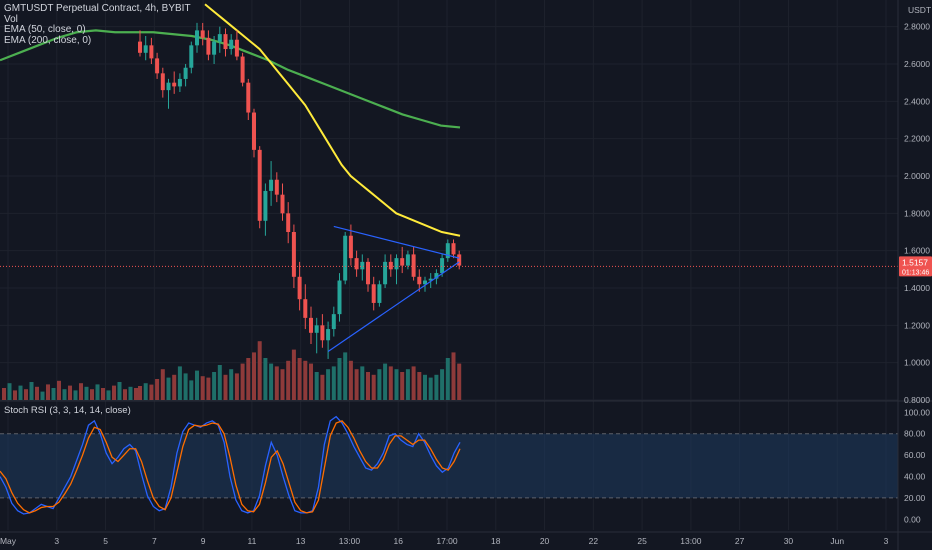  I want to click on volume-legend: Vol, so click(11, 19).